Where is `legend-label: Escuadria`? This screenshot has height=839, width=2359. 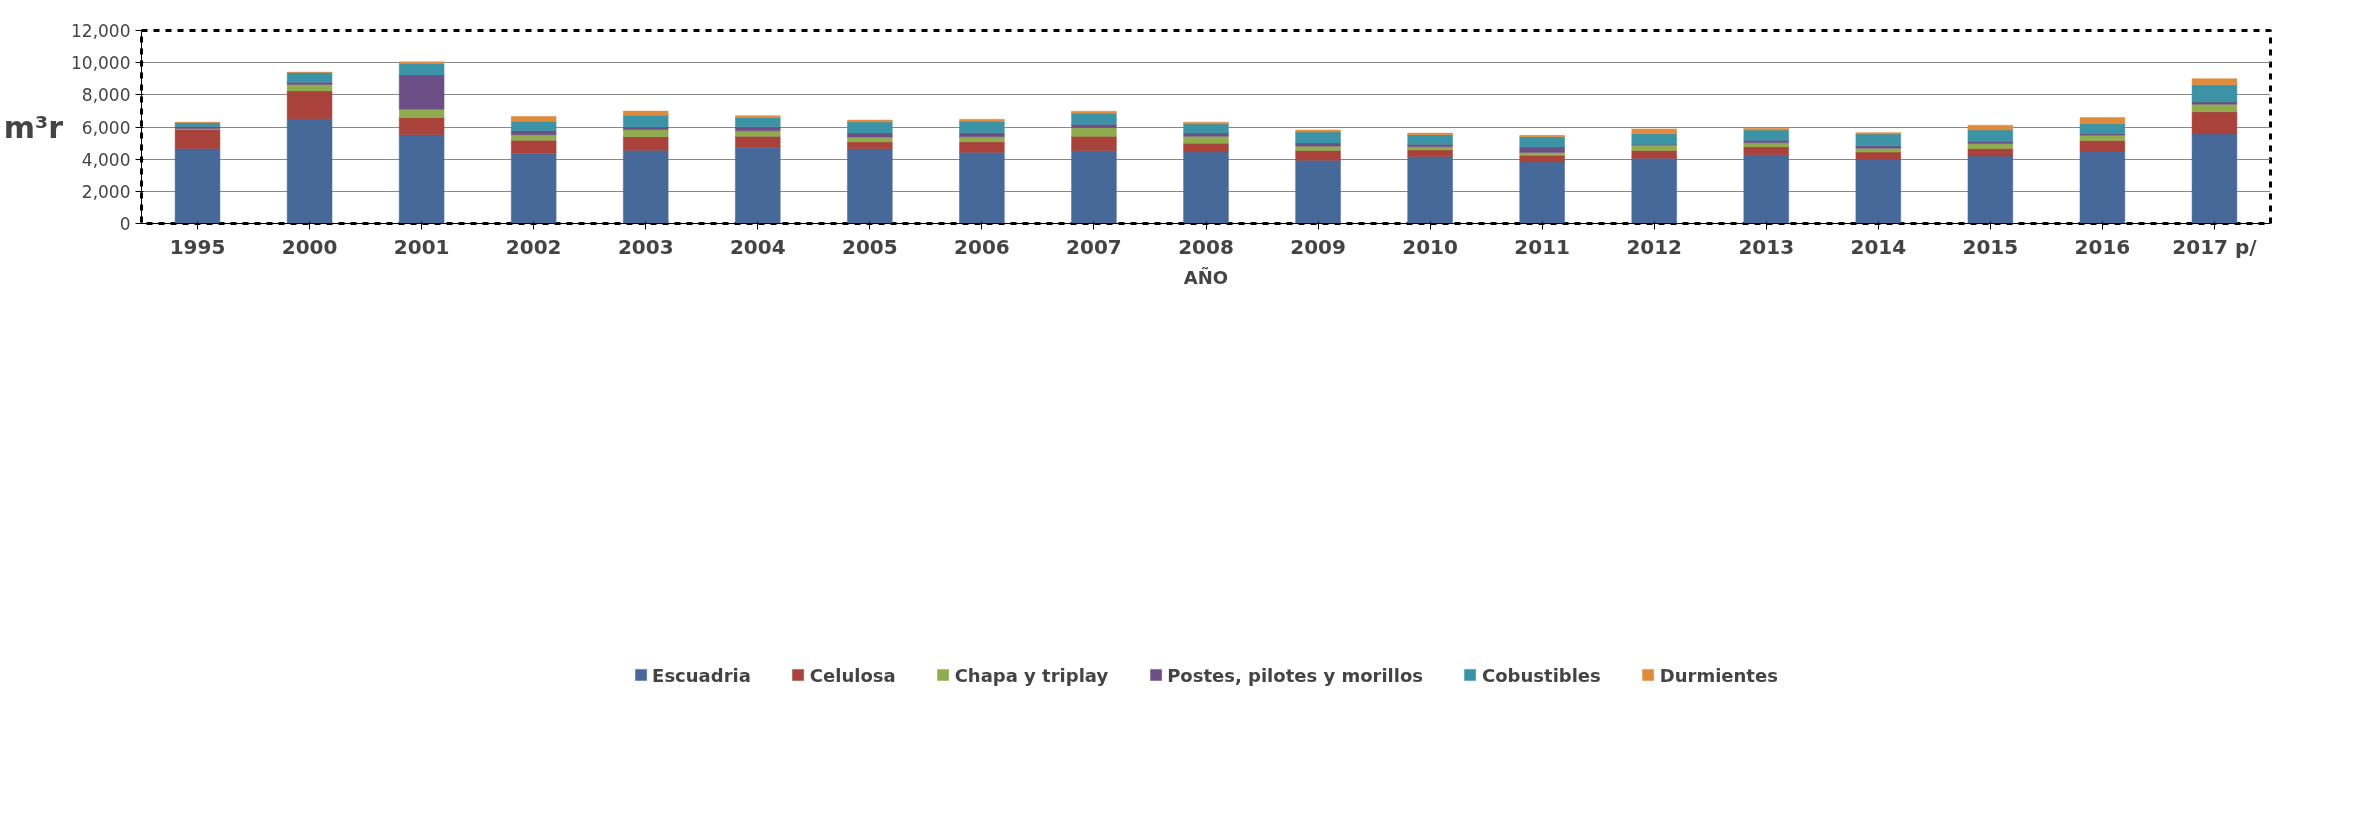 legend-label: Escuadria is located at coordinates (701, 675).